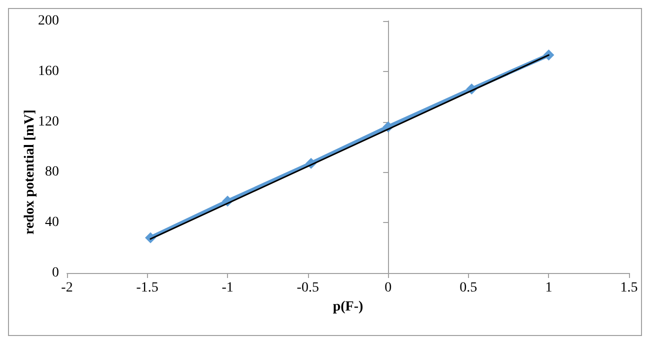  I want to click on y-tick-label: 0, so click(55, 273).